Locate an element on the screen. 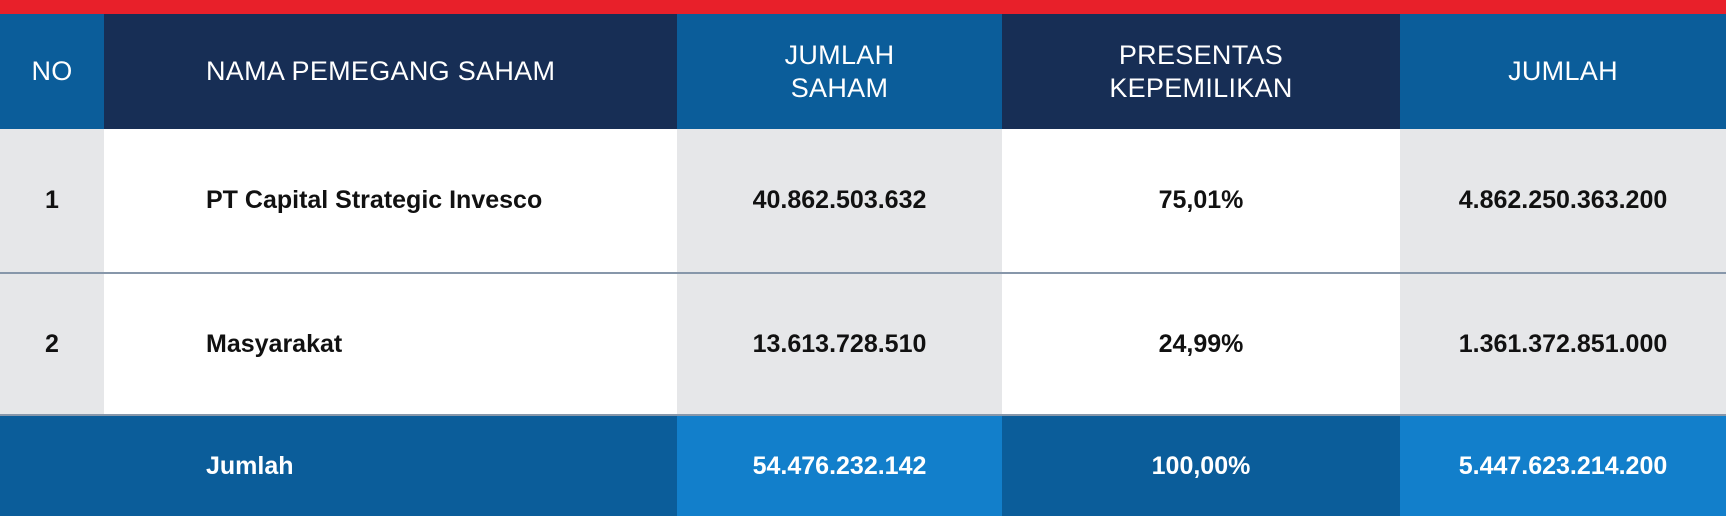 This screenshot has width=1726, height=516. header-no: NO is located at coordinates (52, 71).